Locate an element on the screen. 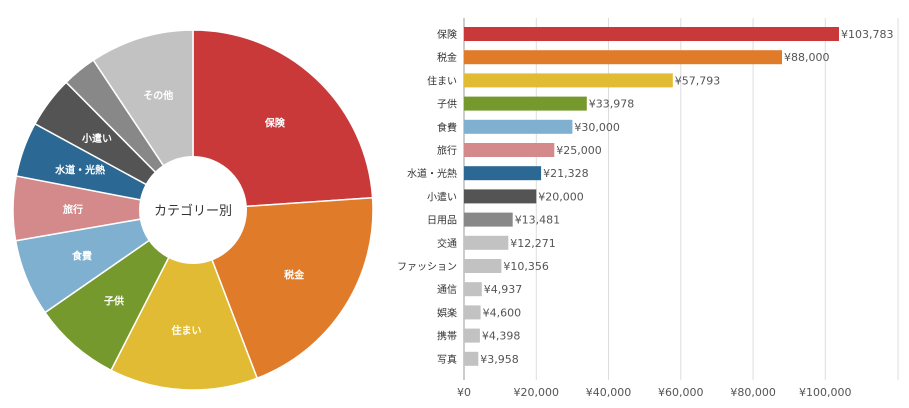  value-label: ¥30,000 is located at coordinates (597, 127).